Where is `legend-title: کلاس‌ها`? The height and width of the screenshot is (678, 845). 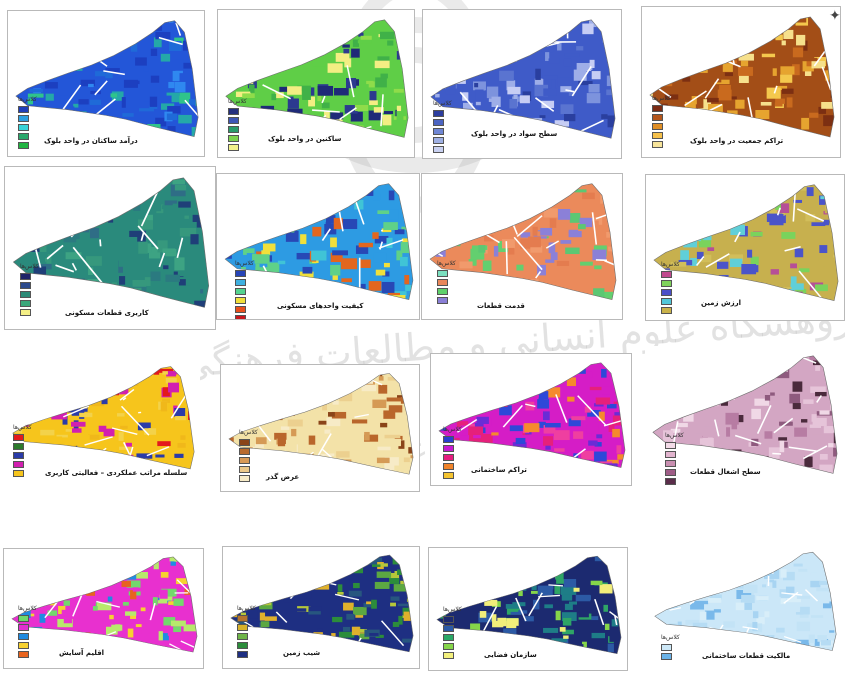 legend-title: کلاس‌ها is located at coordinates (244, 263).